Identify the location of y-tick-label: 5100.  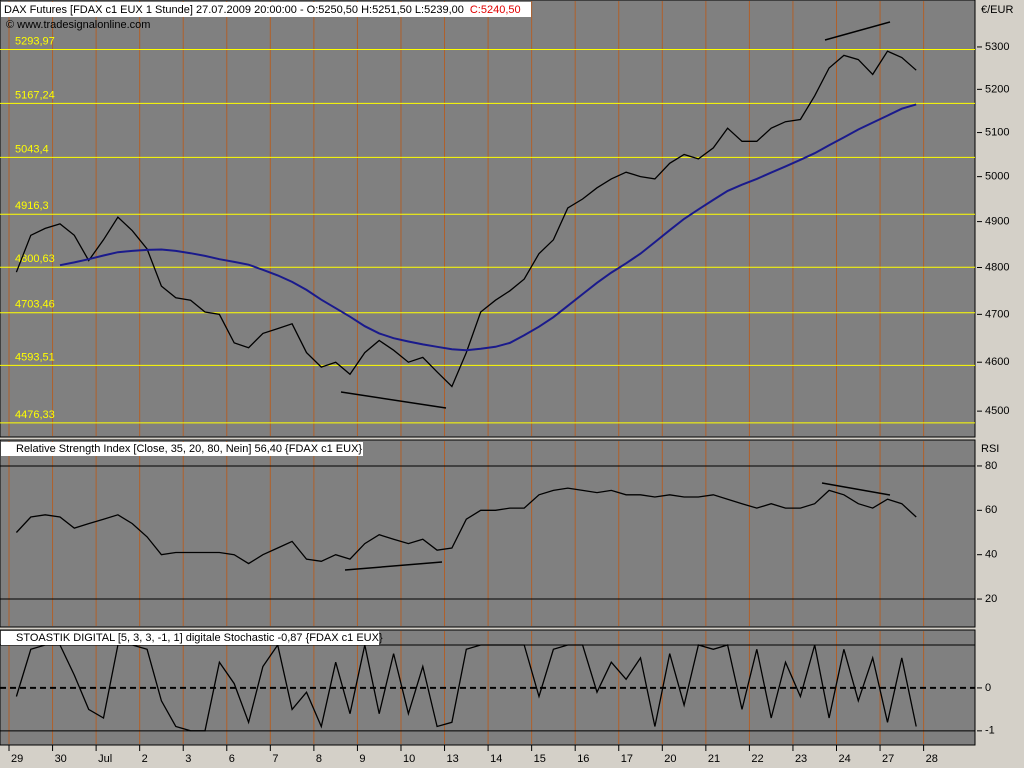
(997, 132).